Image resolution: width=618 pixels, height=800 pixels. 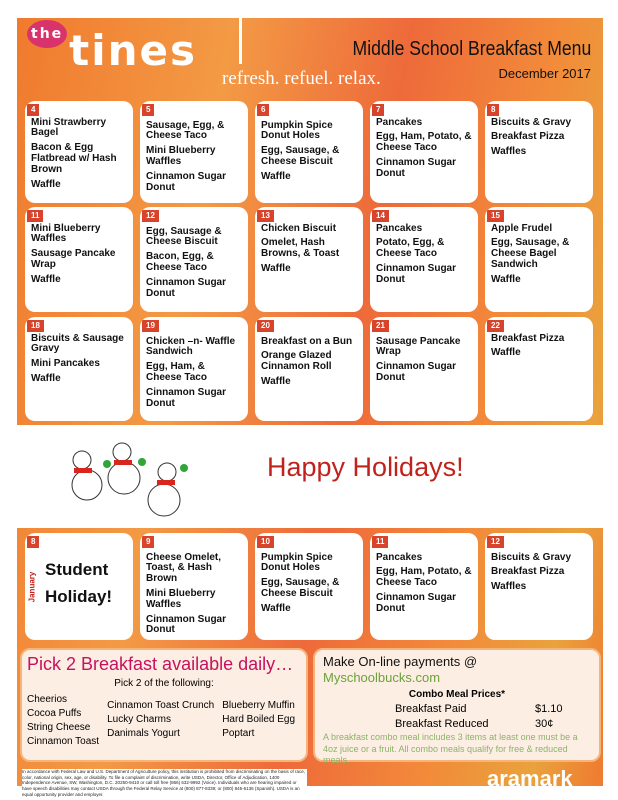 I want to click on logo-tines: tines, so click(x=133, y=50).